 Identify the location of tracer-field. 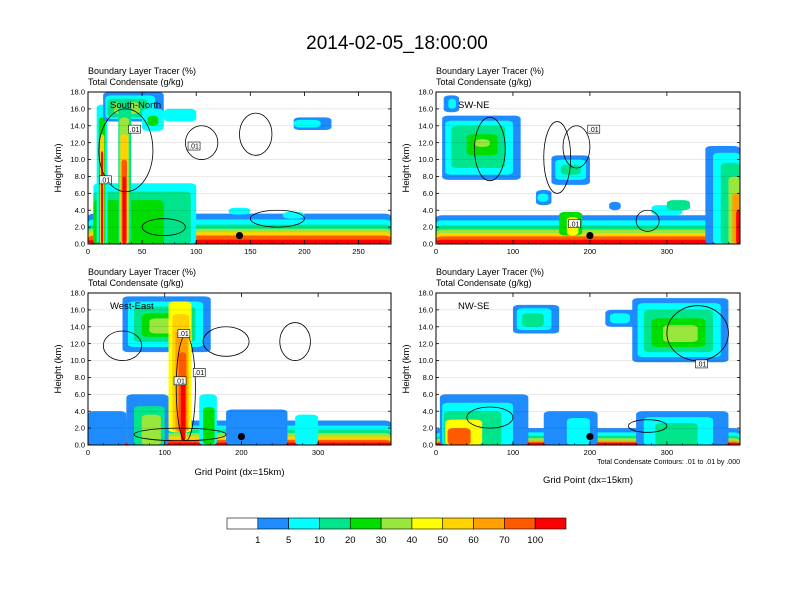
(239, 168).